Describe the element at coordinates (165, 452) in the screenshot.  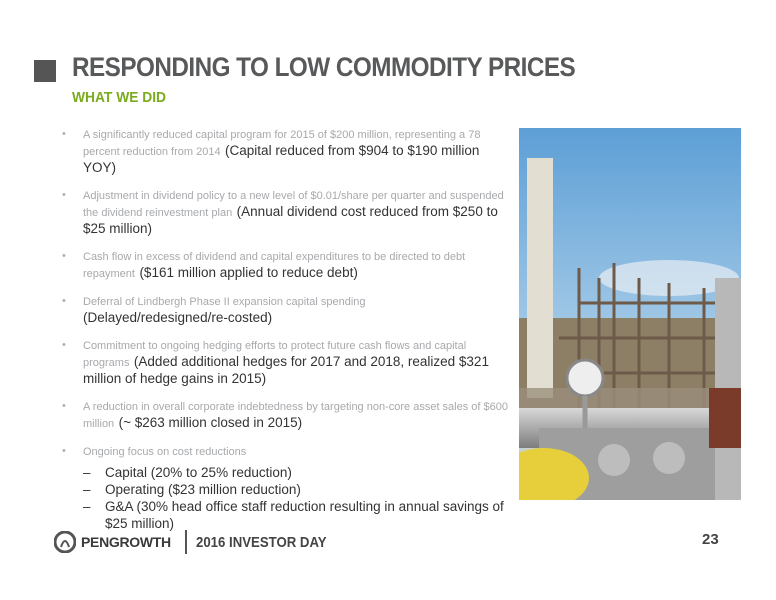
I see `bullet-text: Ongoing focus on cost reductions` at that location.